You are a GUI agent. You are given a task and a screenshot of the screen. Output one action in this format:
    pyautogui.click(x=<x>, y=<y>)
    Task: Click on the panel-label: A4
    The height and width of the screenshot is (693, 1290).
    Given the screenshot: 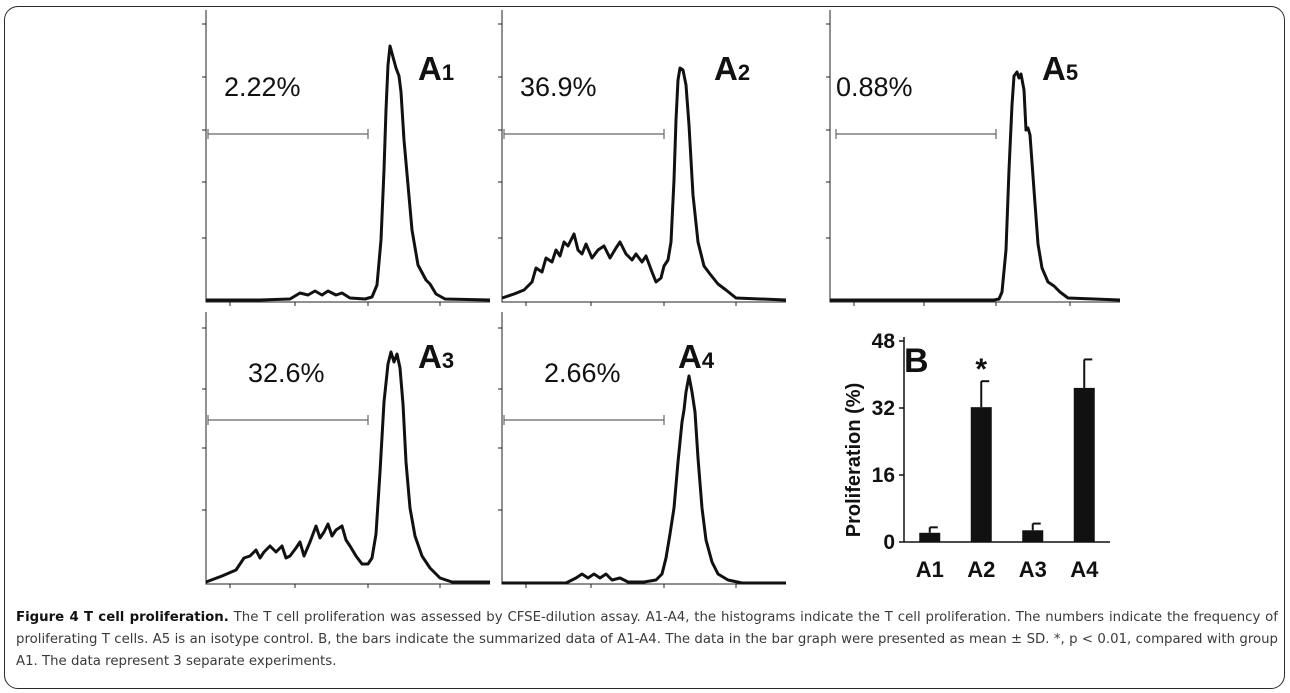 What is the action you would take?
    pyautogui.click(x=696, y=356)
    